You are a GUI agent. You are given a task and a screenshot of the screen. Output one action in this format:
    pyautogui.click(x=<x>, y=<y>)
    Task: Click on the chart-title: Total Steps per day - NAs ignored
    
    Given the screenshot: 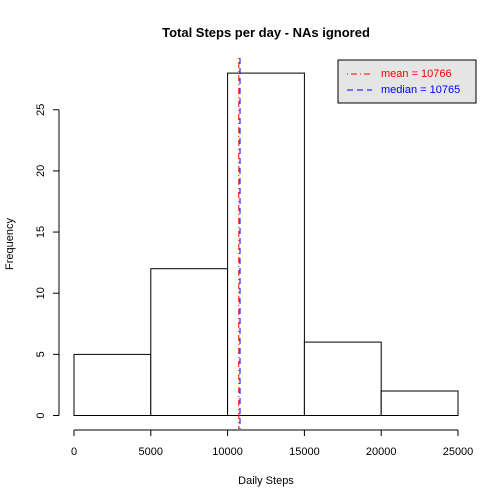 What is the action you would take?
    pyautogui.click(x=266, y=32)
    